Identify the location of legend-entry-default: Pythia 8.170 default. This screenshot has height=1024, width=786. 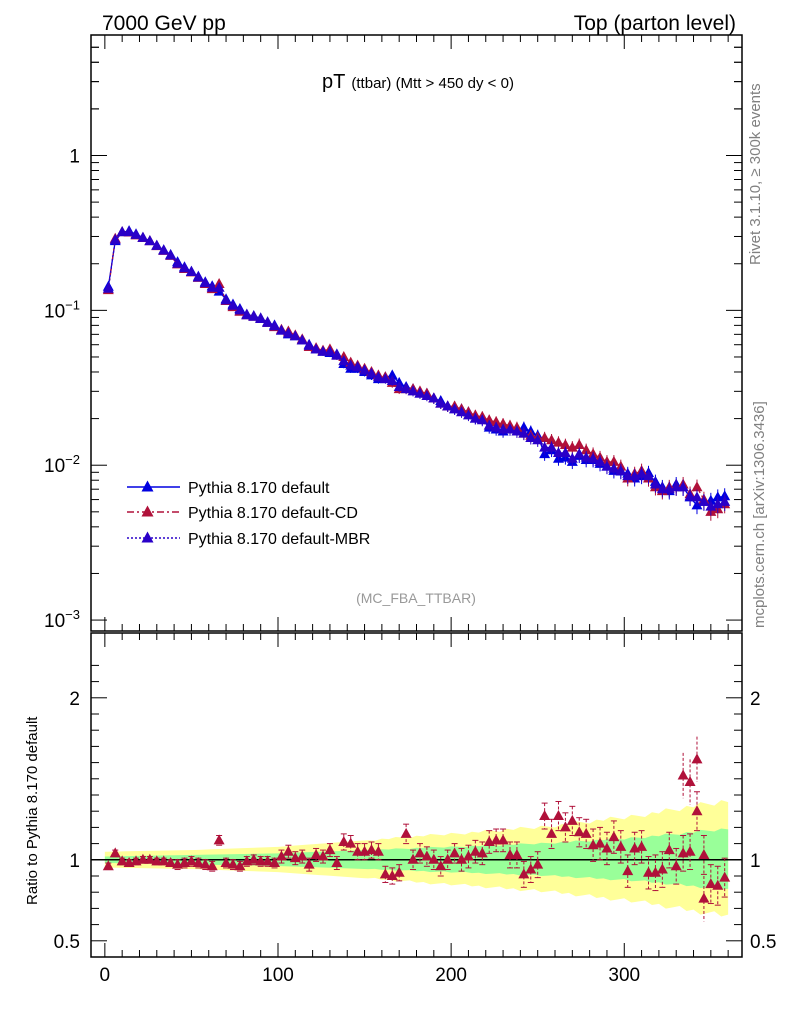
(228, 488).